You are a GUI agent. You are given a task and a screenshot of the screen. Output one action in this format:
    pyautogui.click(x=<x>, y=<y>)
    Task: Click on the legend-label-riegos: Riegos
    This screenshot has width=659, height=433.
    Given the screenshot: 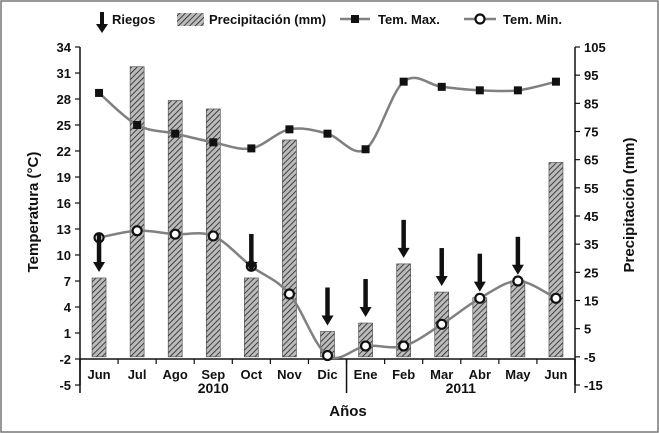 What is the action you would take?
    pyautogui.click(x=133, y=19)
    